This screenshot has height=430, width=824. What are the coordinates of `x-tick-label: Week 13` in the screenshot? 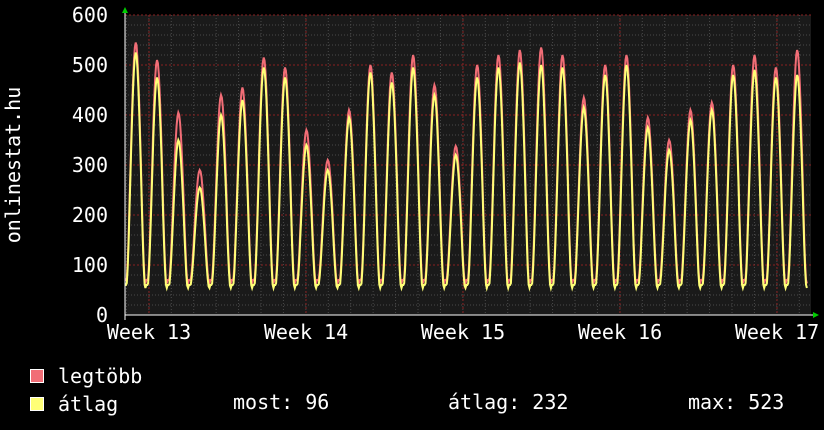 It's located at (149, 332).